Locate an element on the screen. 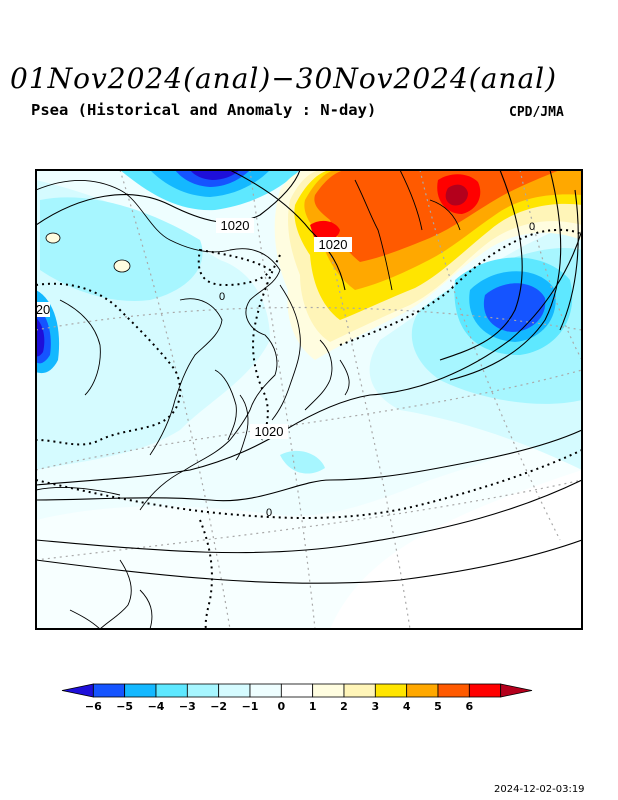  colorbar-tick-label: −4 is located at coordinates (156, 706).